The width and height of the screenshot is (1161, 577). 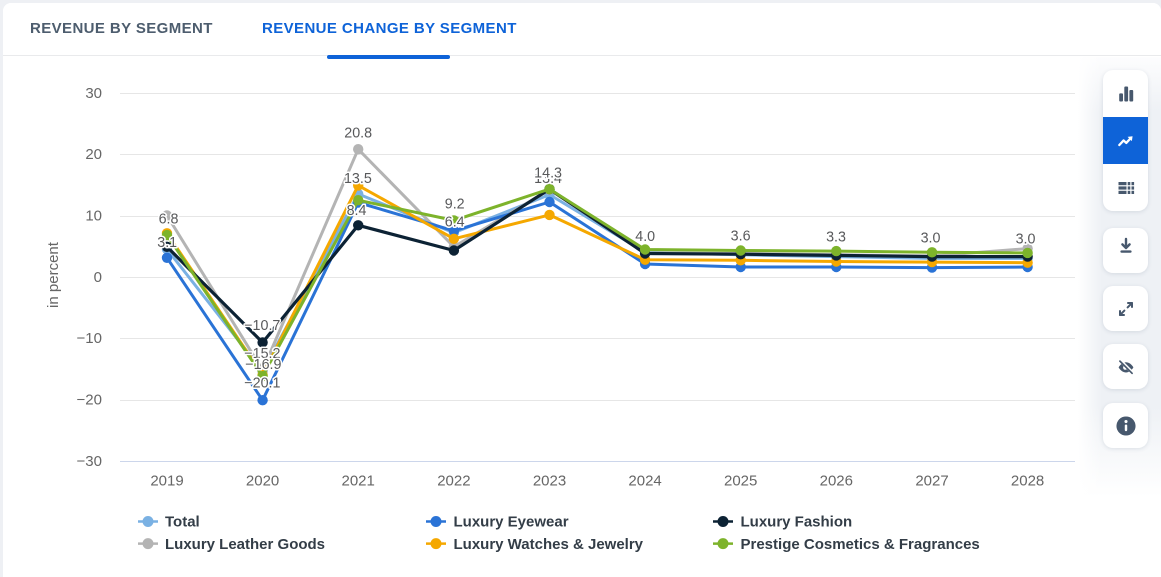 I want to click on svg-text: Luxury Fashion, so click(x=797, y=522).